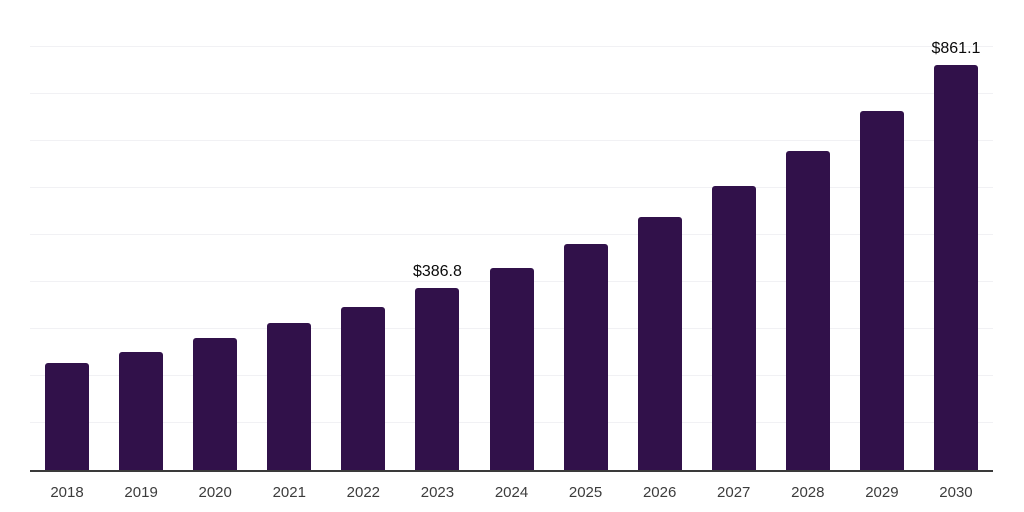 The height and width of the screenshot is (512, 1024). What do you see at coordinates (437, 379) in the screenshot?
I see `bar-2023` at bounding box center [437, 379].